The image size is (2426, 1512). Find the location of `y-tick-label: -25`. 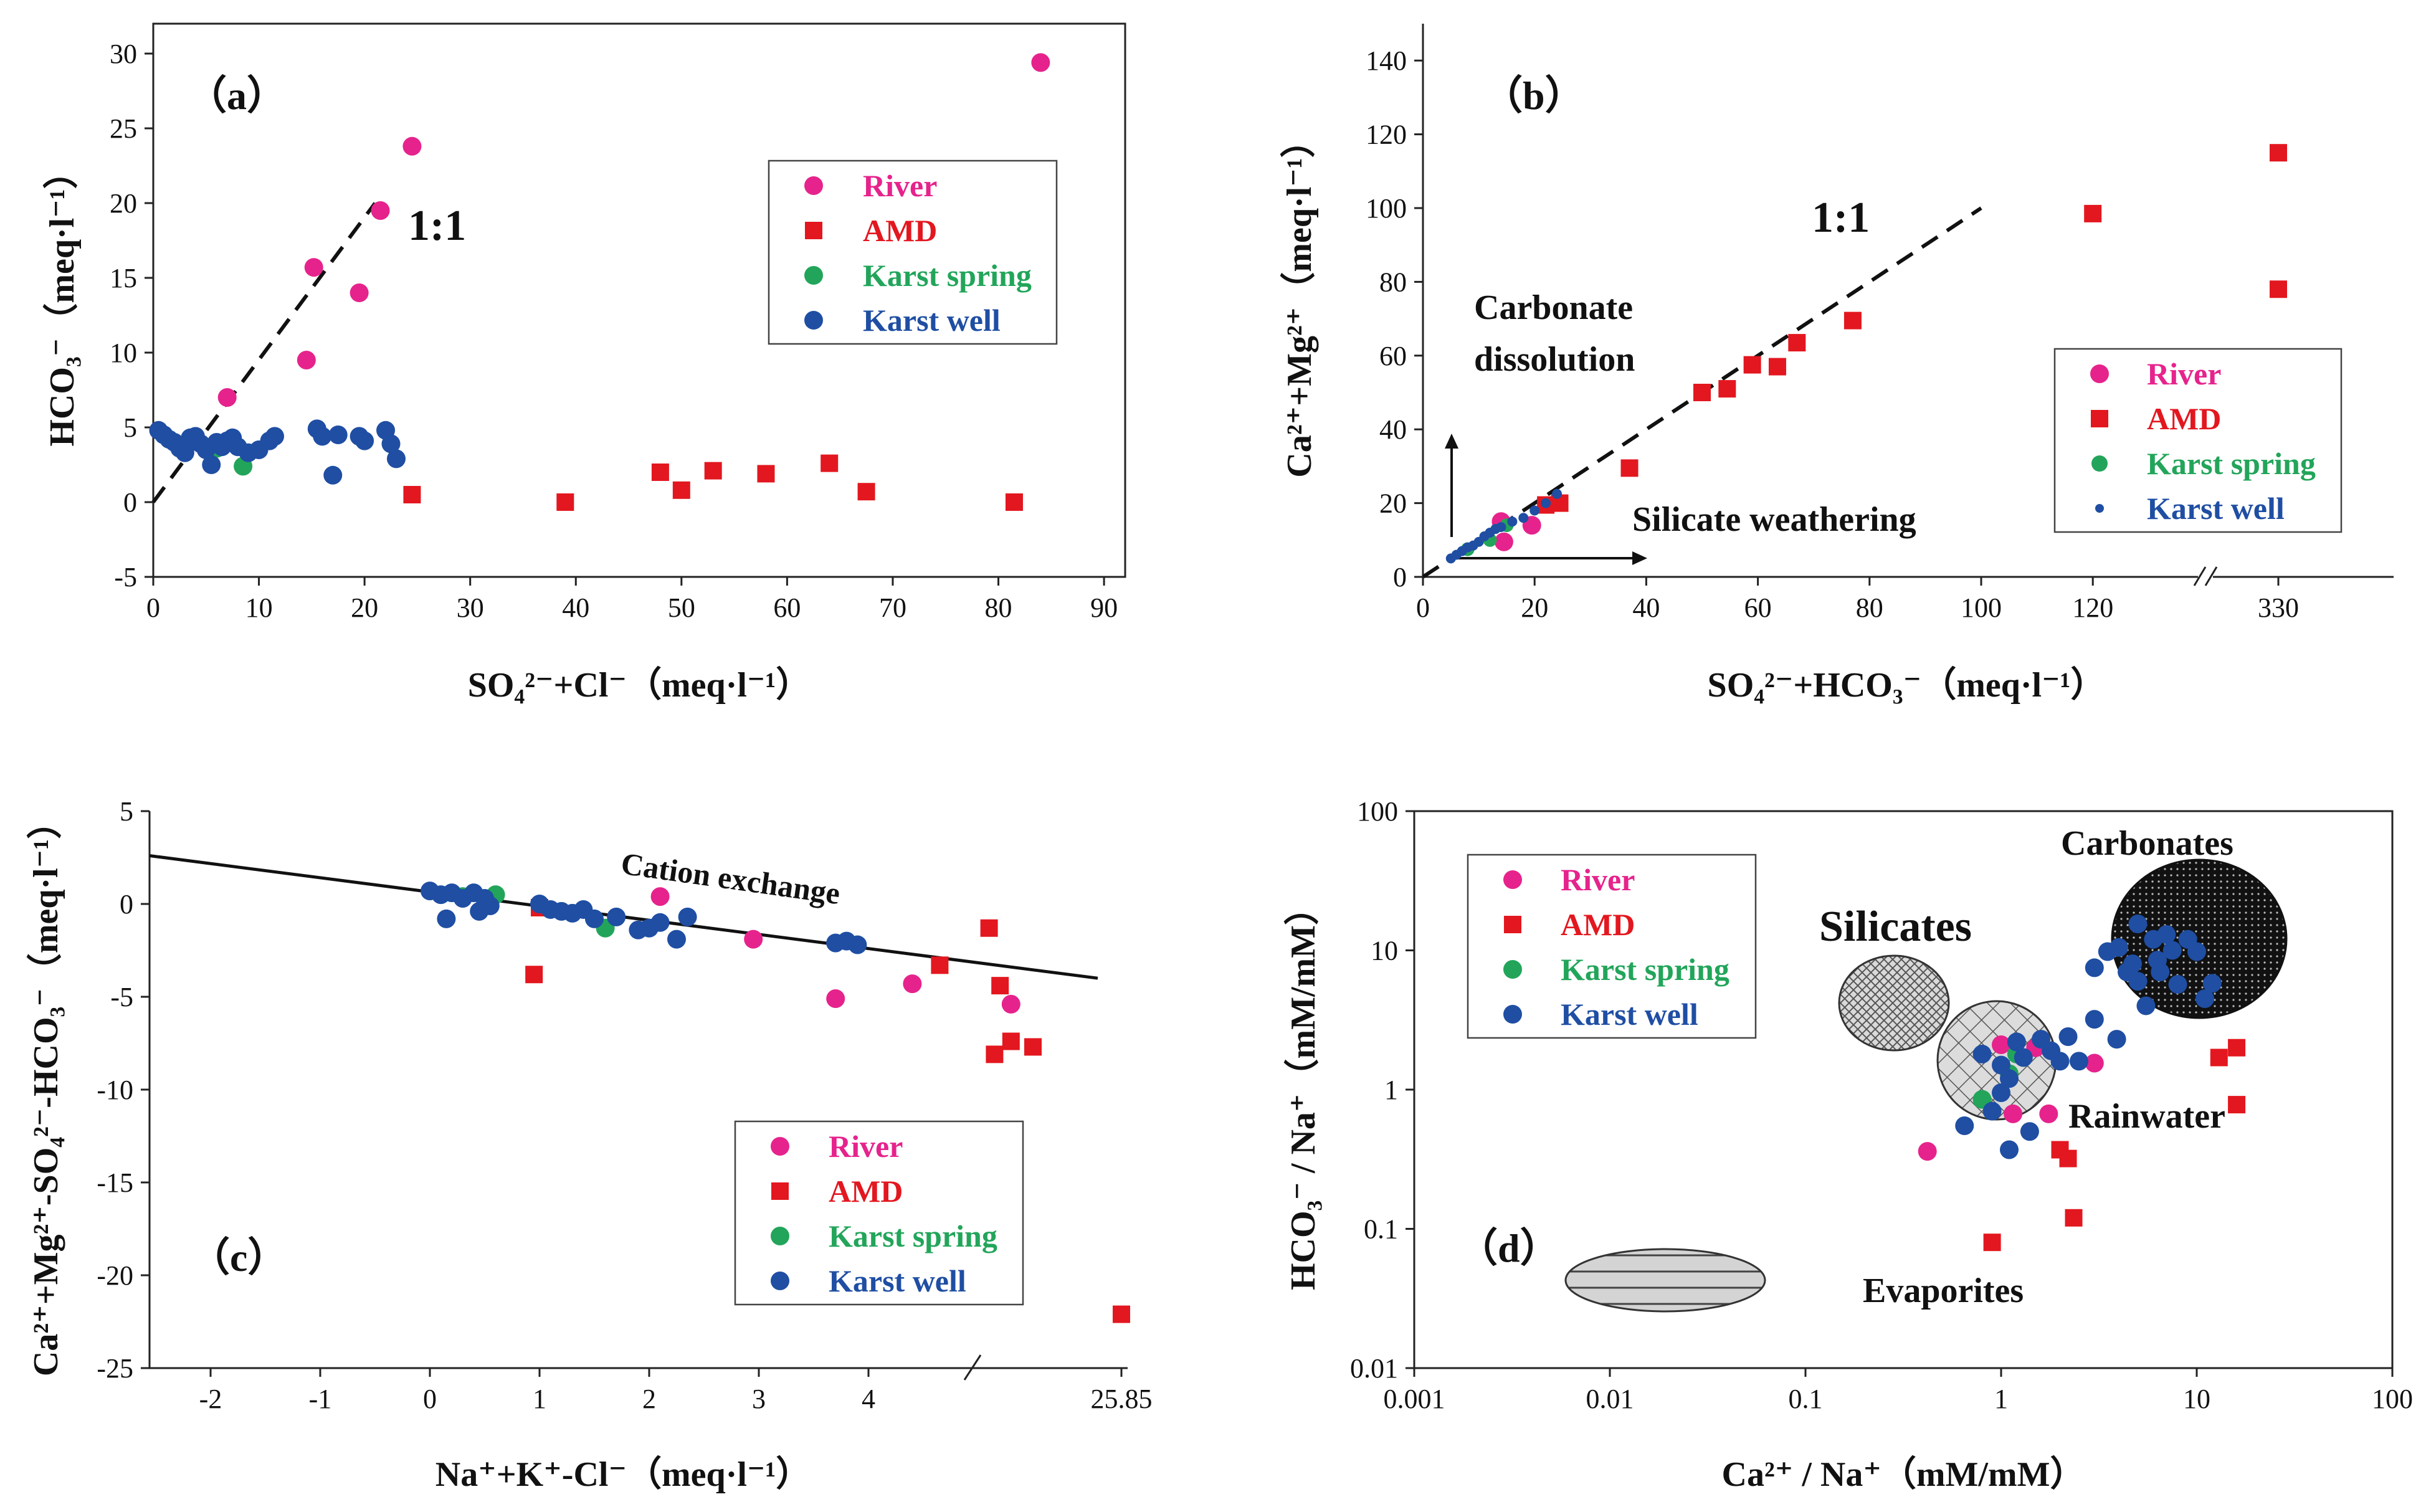

y-tick-label: -25 is located at coordinates (115, 1368).